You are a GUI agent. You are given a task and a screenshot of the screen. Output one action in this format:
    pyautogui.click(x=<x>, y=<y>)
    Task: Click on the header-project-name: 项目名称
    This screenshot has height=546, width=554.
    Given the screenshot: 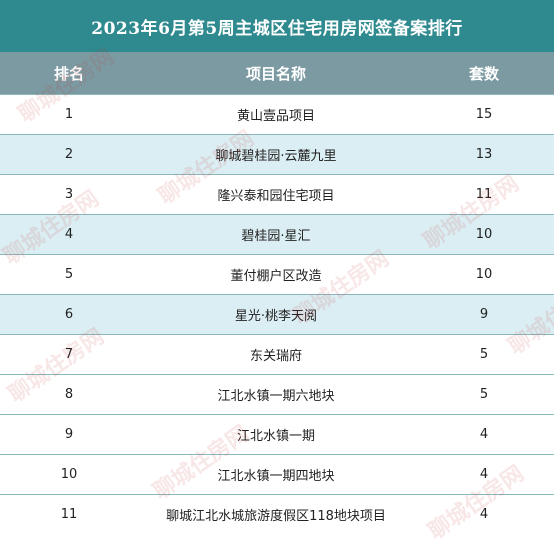 What is the action you would take?
    pyautogui.click(x=275, y=73)
    